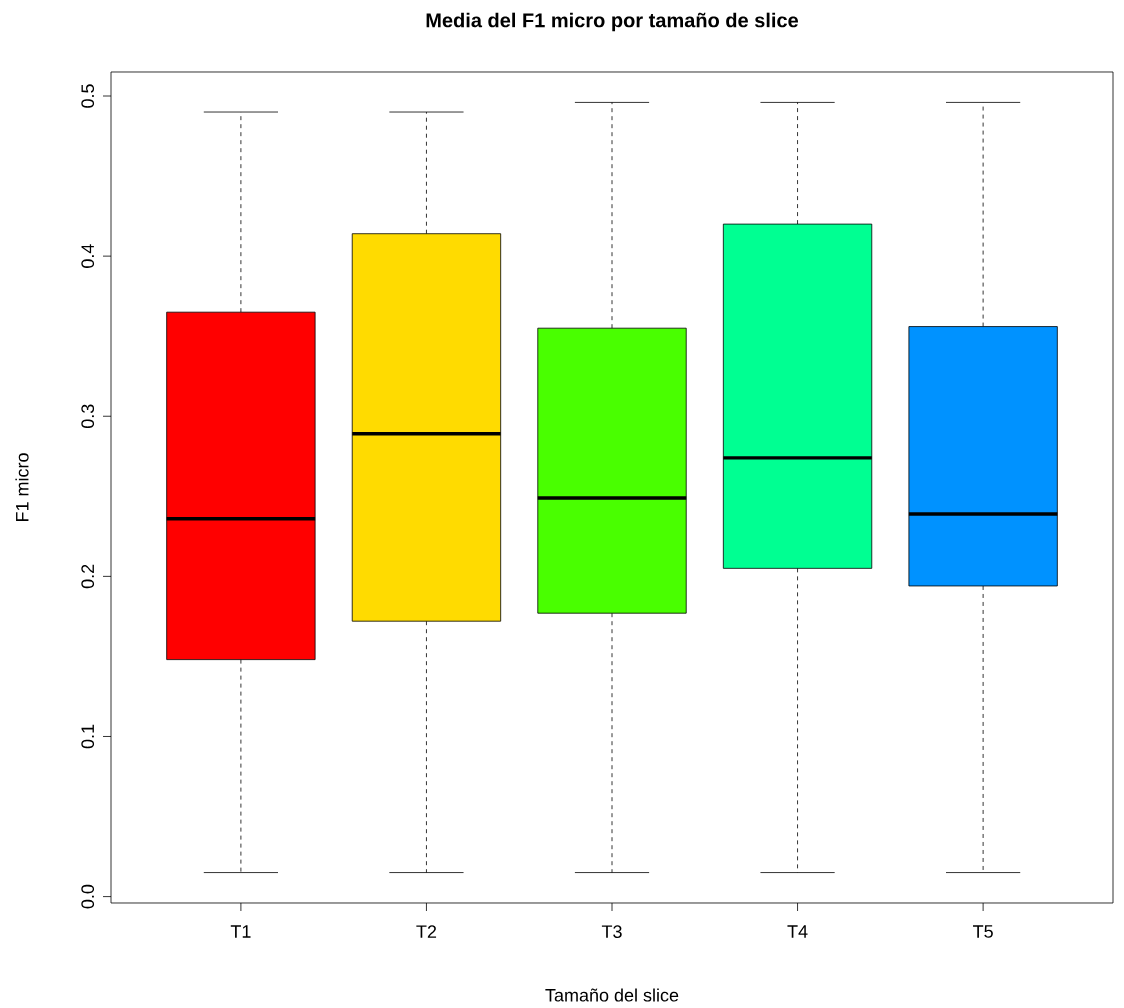 The width and height of the screenshot is (1124, 1008). What do you see at coordinates (797, 931) in the screenshot?
I see `x-tick-label: T4` at bounding box center [797, 931].